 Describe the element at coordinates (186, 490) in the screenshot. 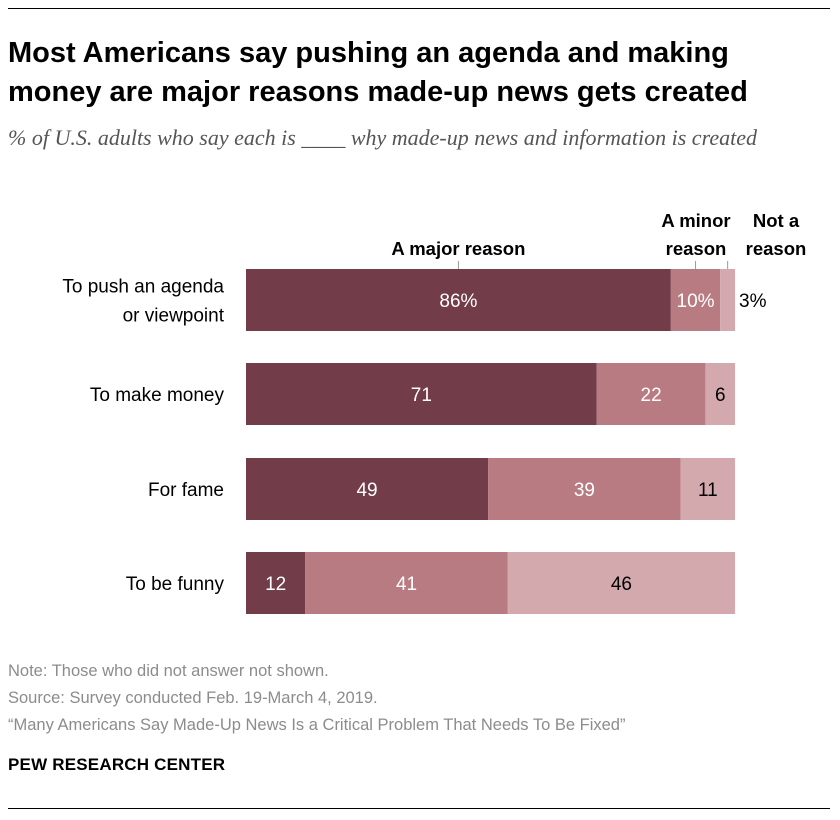

I see `category-label-for-fame: For fame` at that location.